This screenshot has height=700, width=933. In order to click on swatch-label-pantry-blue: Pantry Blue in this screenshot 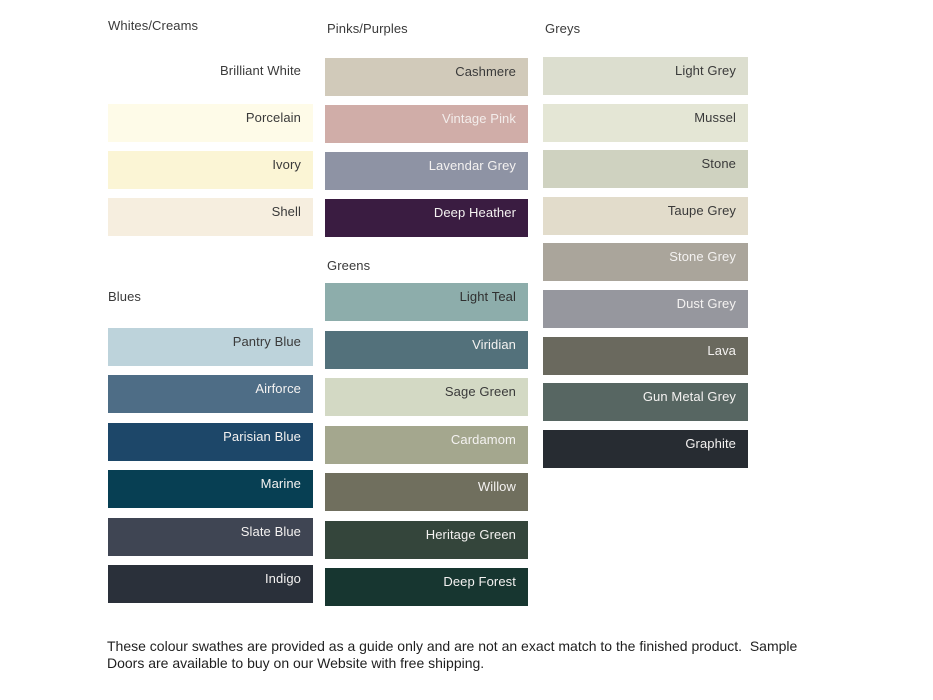, I will do `click(266, 341)`.